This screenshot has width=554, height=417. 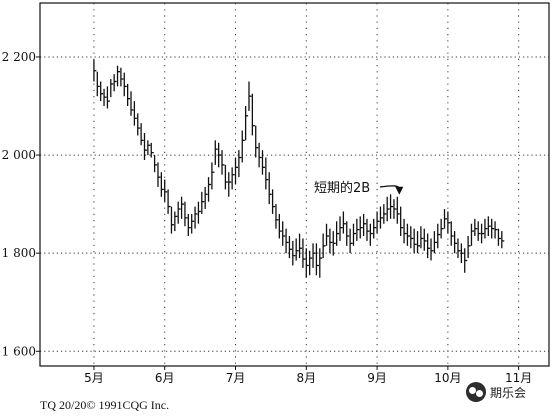 What do you see at coordinates (306, 378) in the screenshot?
I see `x-tick-label: 8月` at bounding box center [306, 378].